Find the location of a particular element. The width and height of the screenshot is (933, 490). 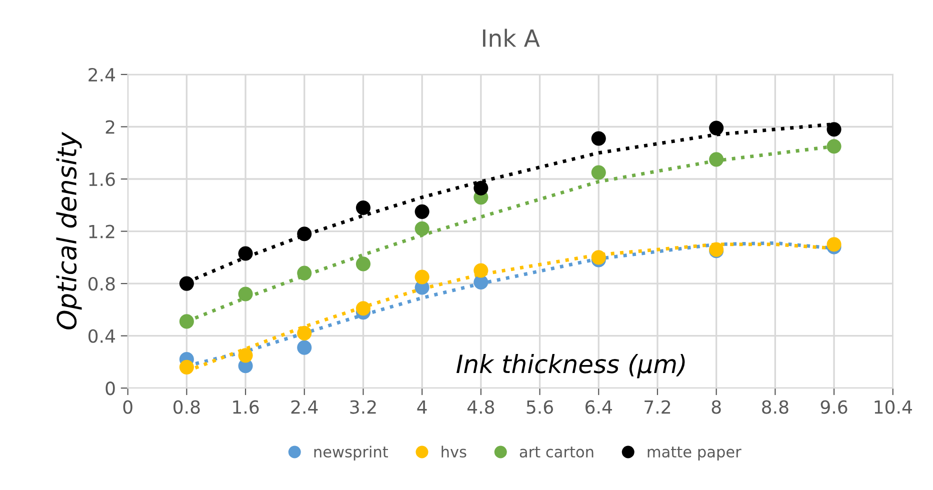

y-tick-label: 0 is located at coordinates (110, 389).